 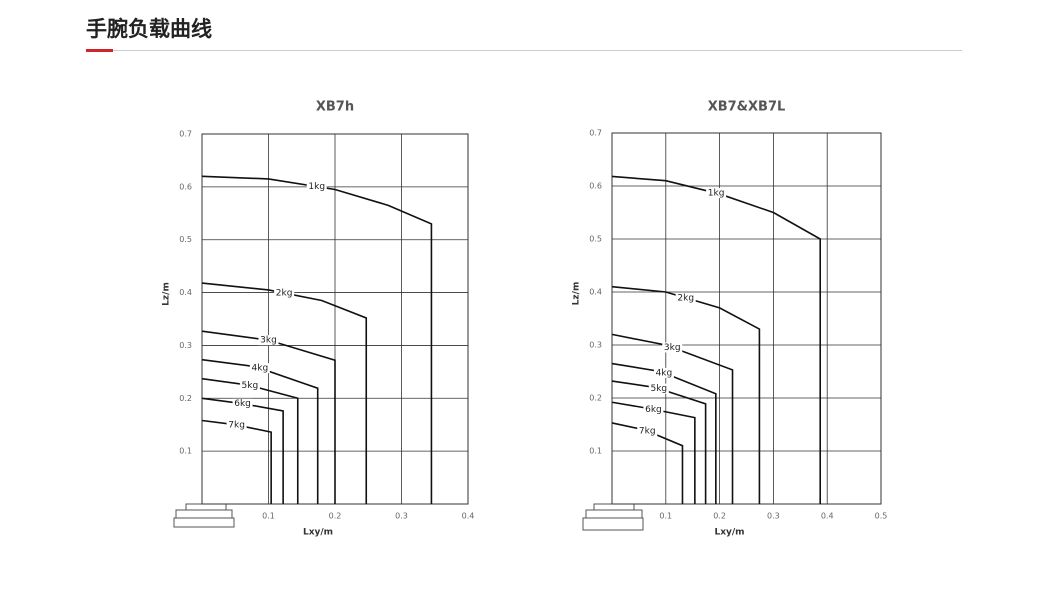 What do you see at coordinates (524, 50) in the screenshot?
I see `divider` at bounding box center [524, 50].